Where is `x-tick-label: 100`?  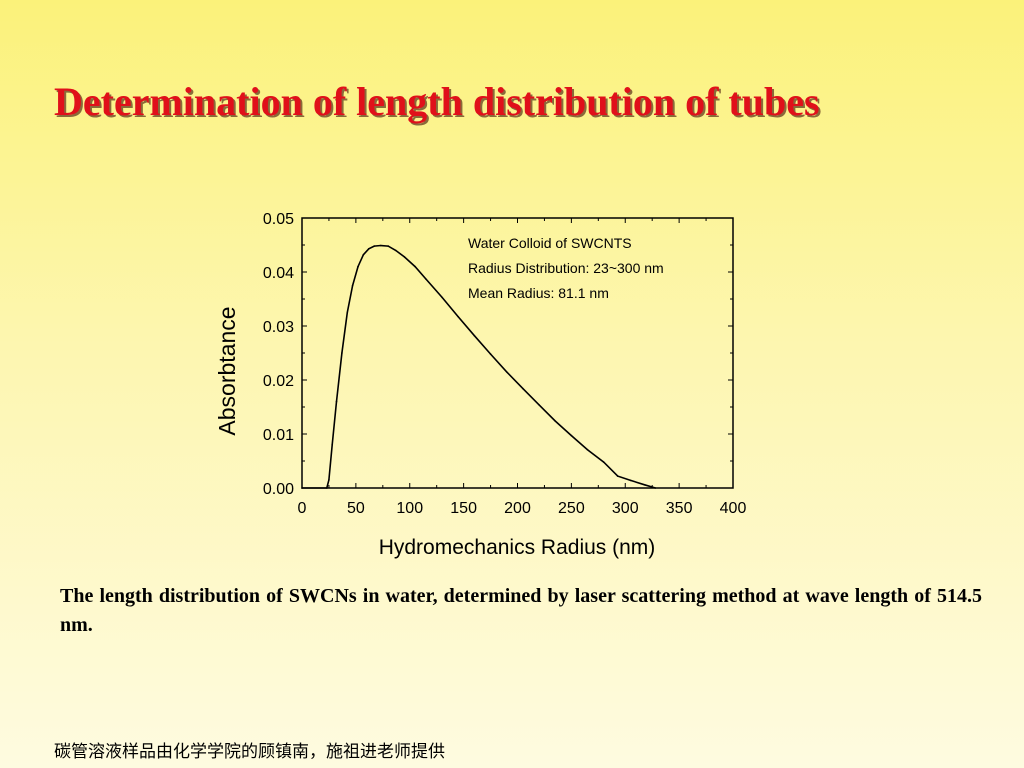
x-tick-label: 100 is located at coordinates (409, 508).